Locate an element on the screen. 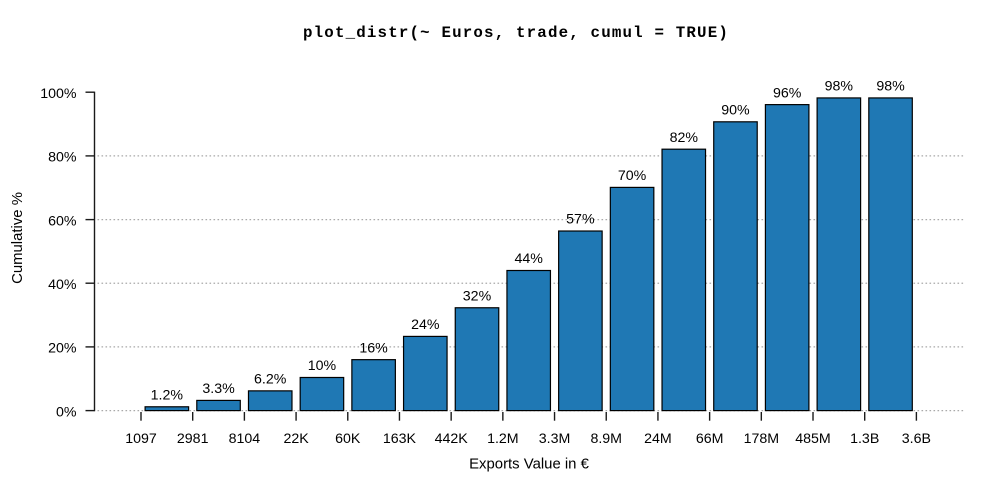 The width and height of the screenshot is (1000, 500). svg-text: 10% is located at coordinates (322, 366).